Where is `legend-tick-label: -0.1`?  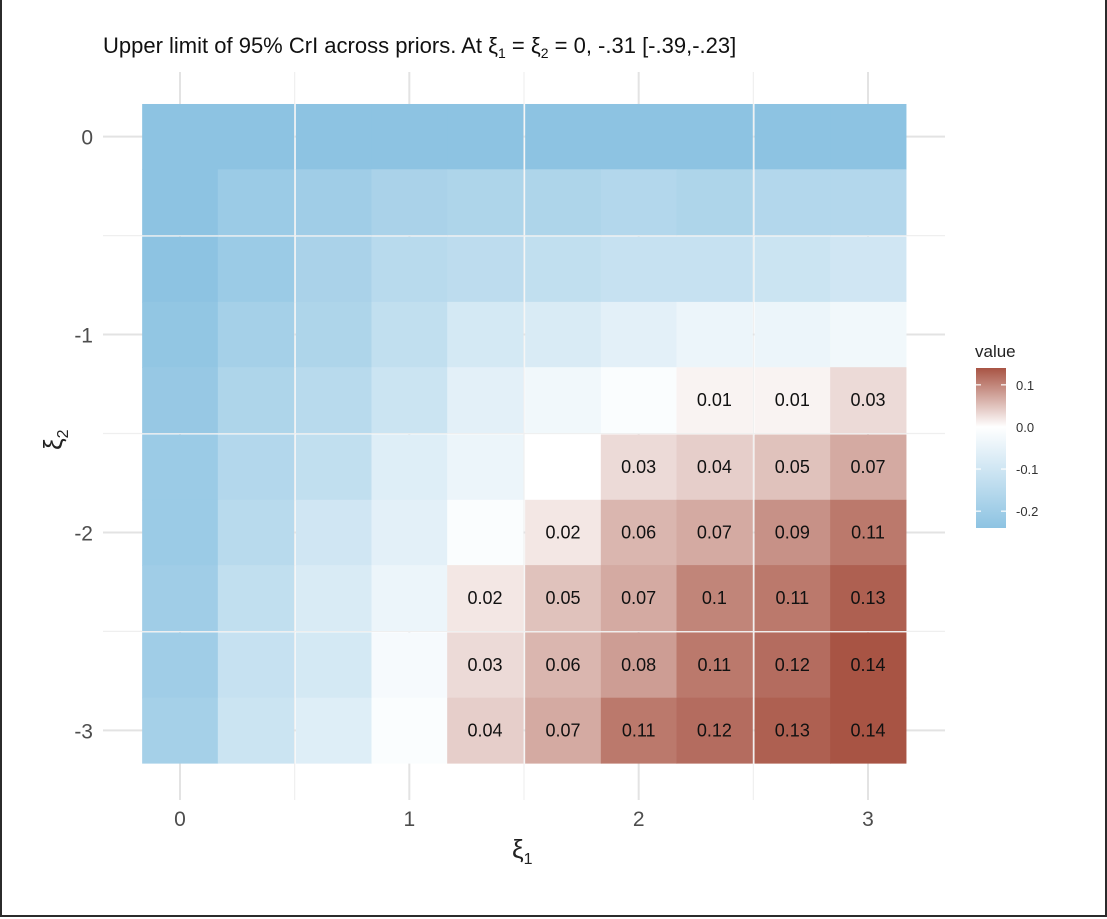
legend-tick-label: -0.1 is located at coordinates (1027, 469).